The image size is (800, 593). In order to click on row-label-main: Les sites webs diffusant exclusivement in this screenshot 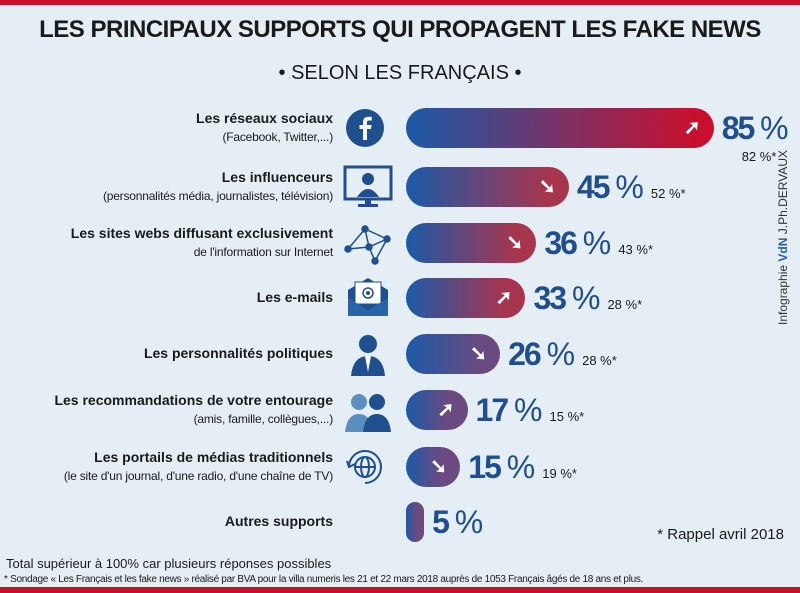, I will do `click(201, 233)`.